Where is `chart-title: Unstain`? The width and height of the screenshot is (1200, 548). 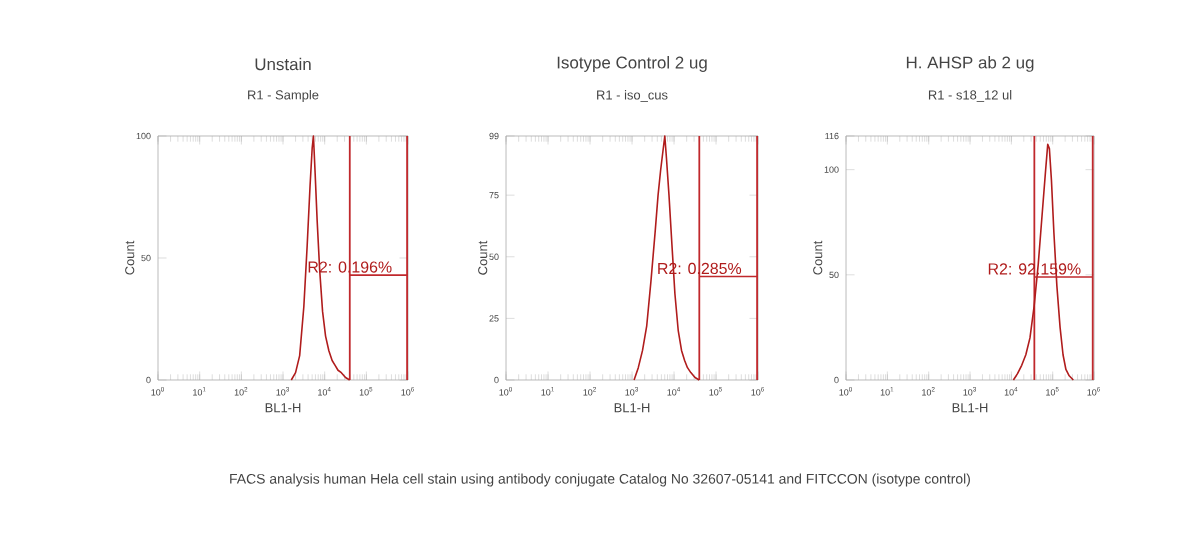 chart-title: Unstain is located at coordinates (283, 64).